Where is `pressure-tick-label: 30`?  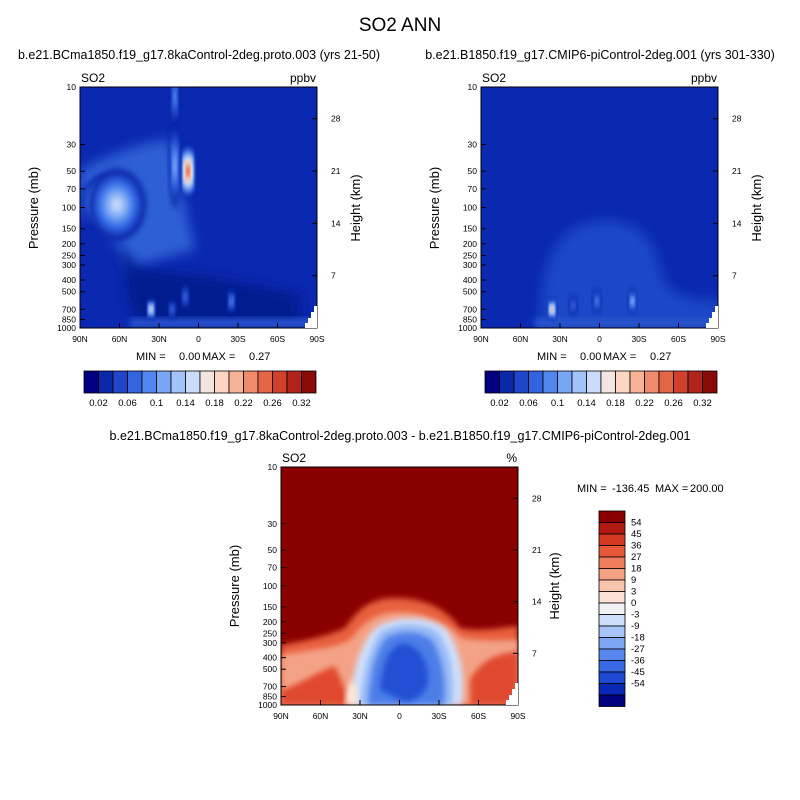
pressure-tick-label: 30 is located at coordinates (273, 524).